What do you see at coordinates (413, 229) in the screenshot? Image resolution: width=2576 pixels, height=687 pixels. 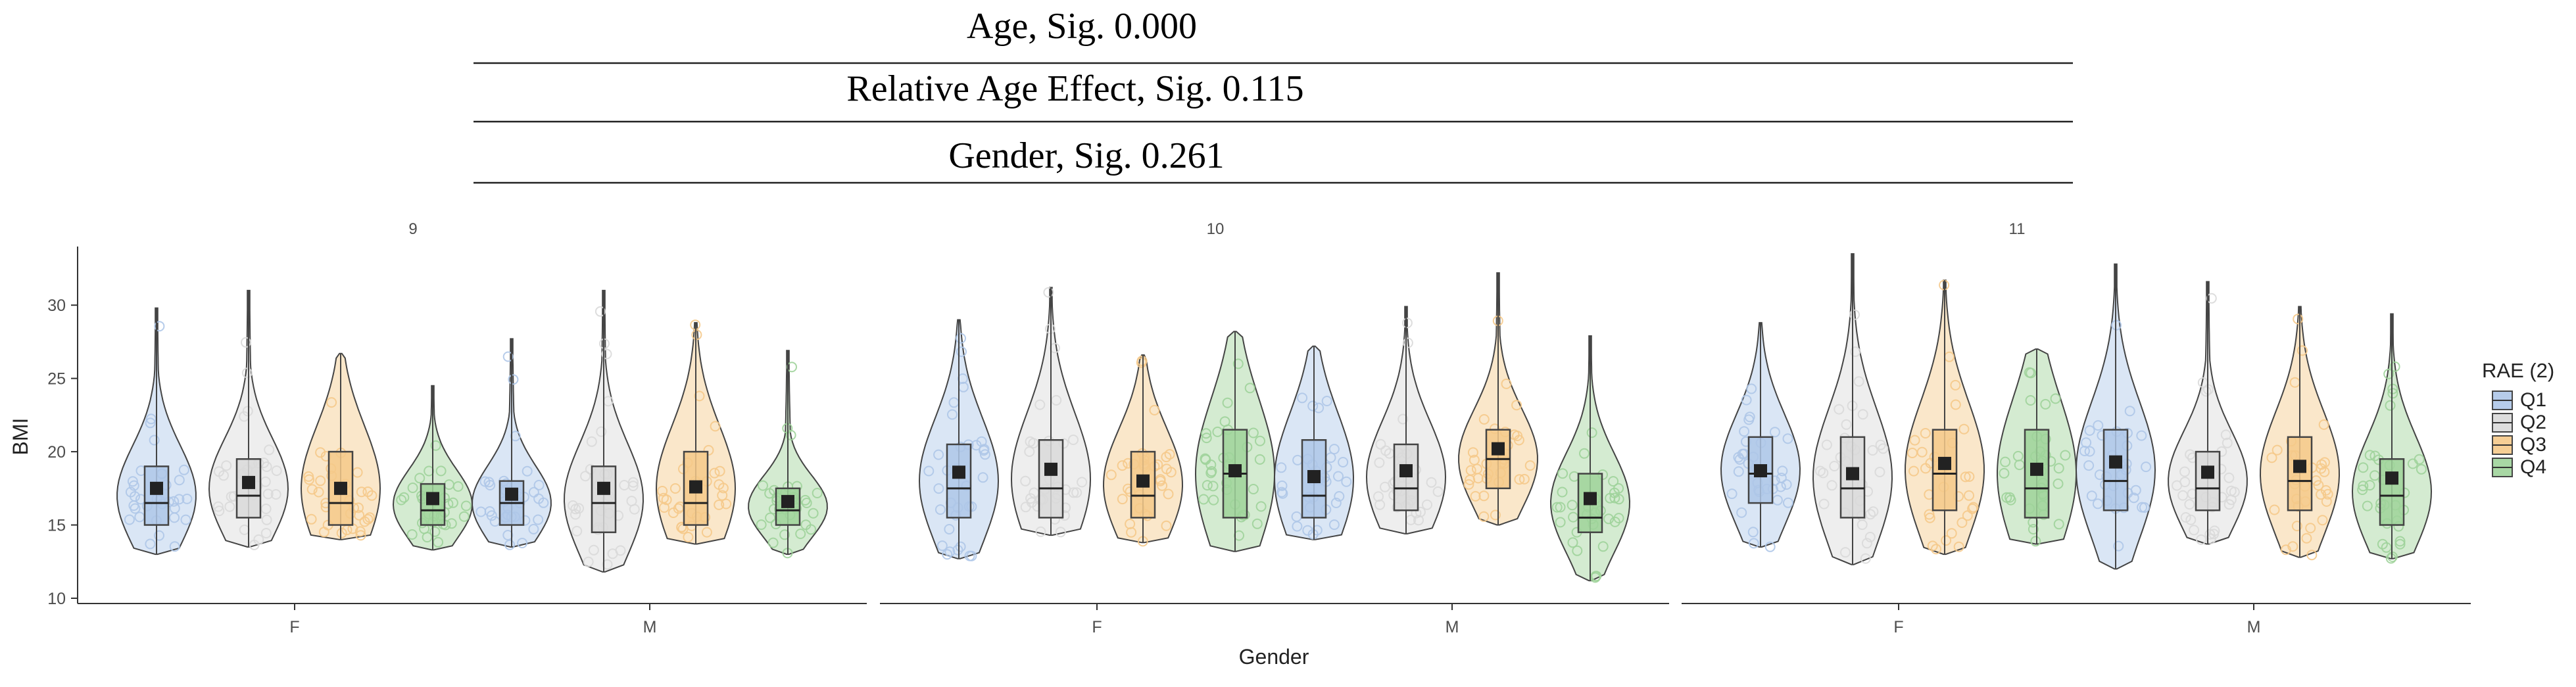 I see `facet-label: 9` at bounding box center [413, 229].